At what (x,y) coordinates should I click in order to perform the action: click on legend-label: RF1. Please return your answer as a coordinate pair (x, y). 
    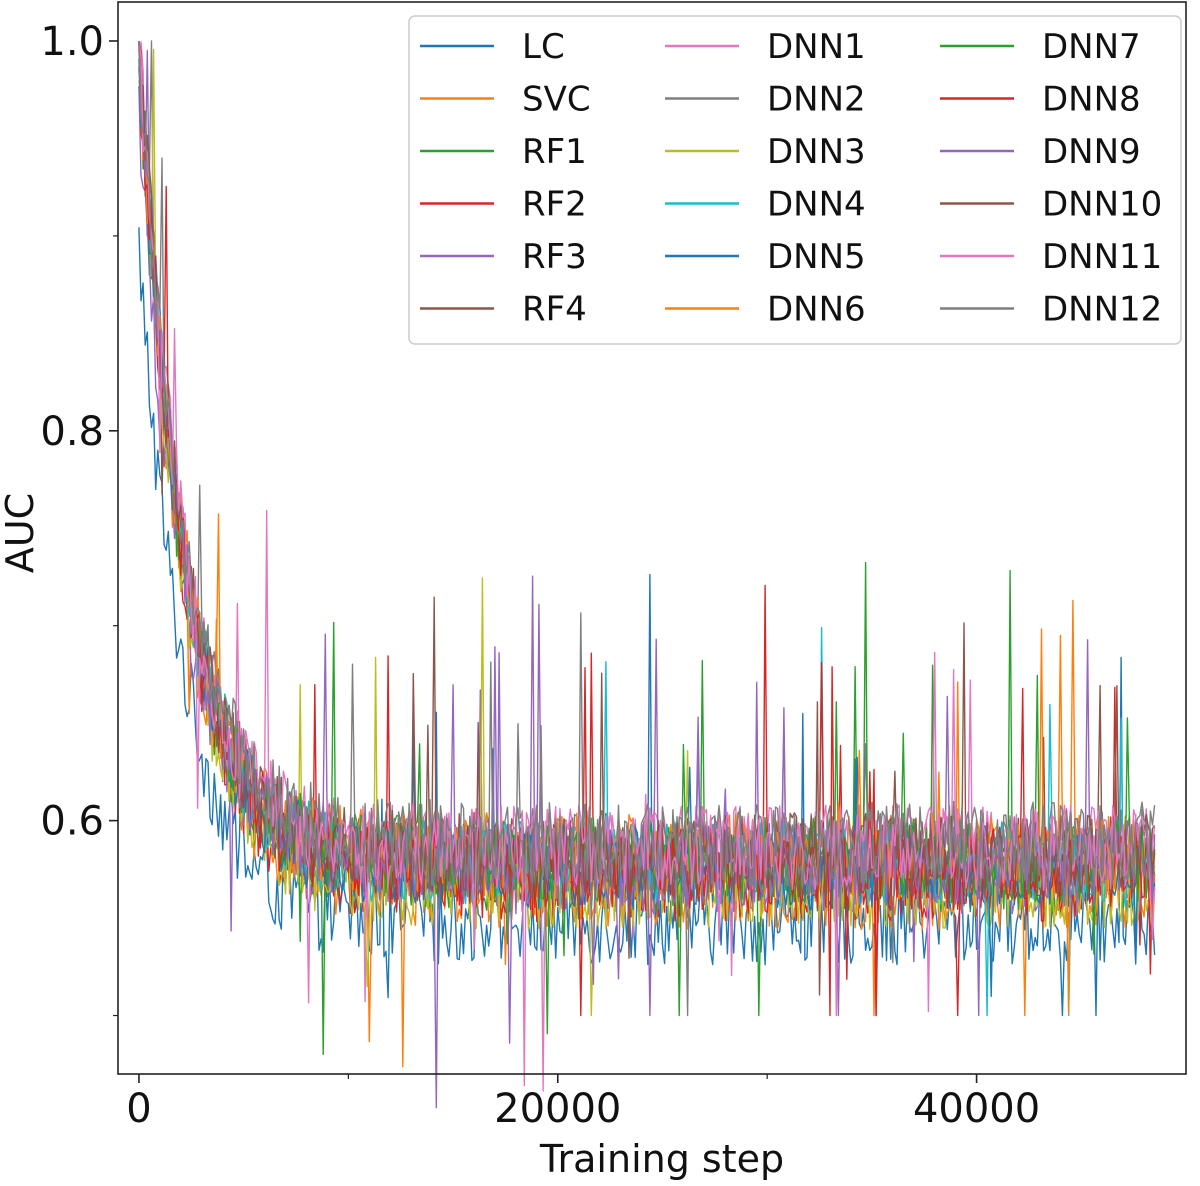
    Looking at the image, I should click on (554, 152).